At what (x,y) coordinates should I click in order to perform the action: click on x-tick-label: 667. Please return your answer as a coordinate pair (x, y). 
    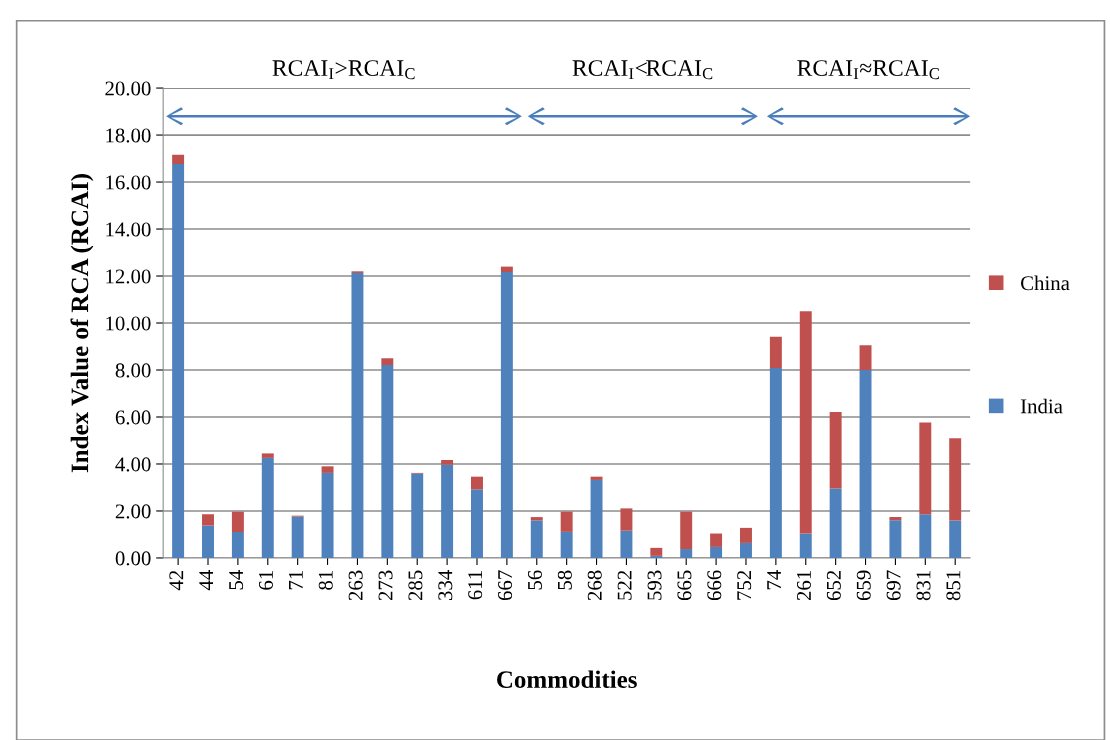
    Looking at the image, I should click on (505, 585).